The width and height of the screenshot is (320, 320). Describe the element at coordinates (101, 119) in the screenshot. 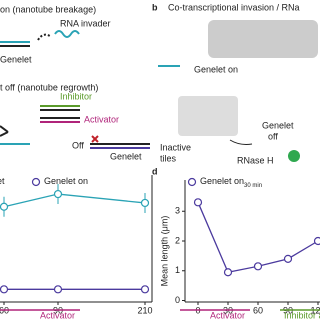

I see `label: Activator` at that location.